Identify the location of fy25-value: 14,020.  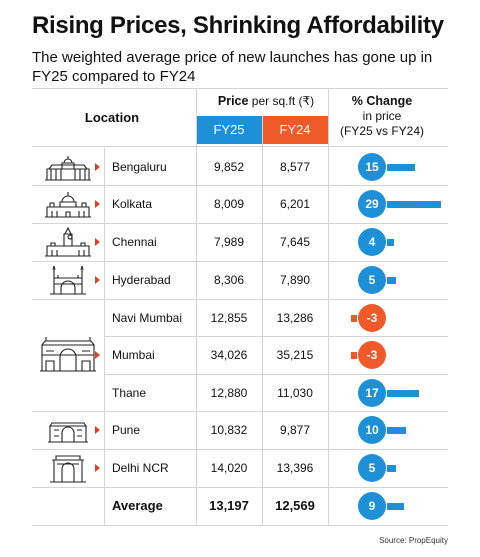
(229, 468).